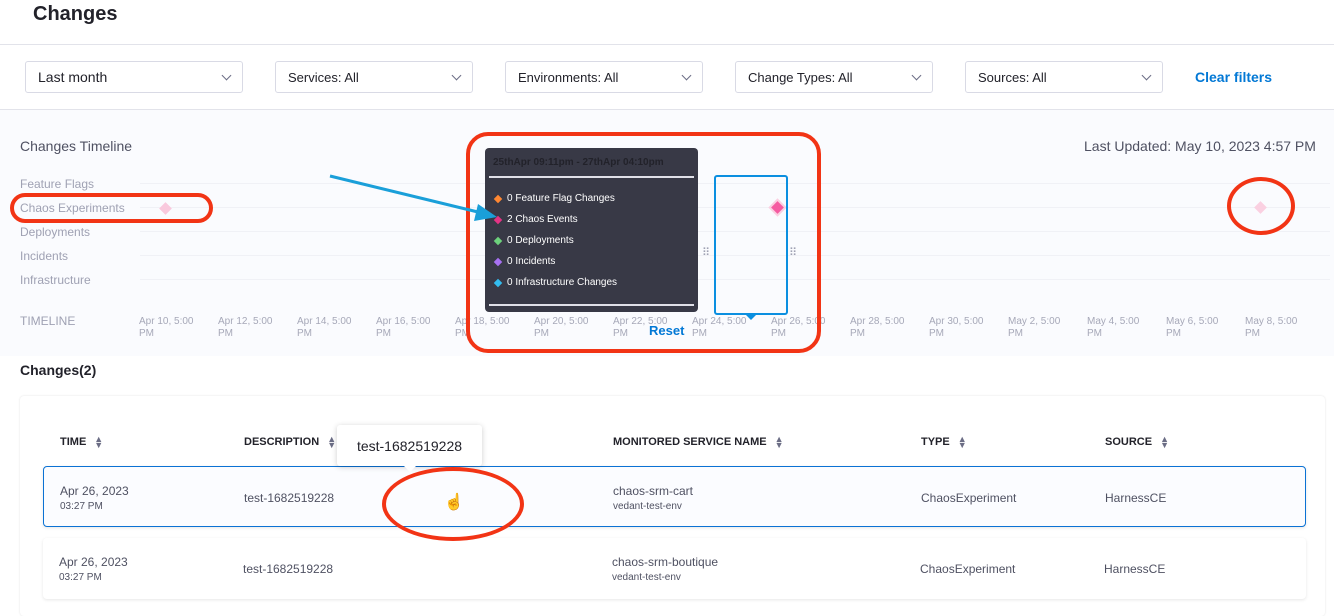 This screenshot has height=616, width=1334. What do you see at coordinates (524, 261) in the screenshot?
I see `tooltip-item-incidents: 0 Incidents` at bounding box center [524, 261].